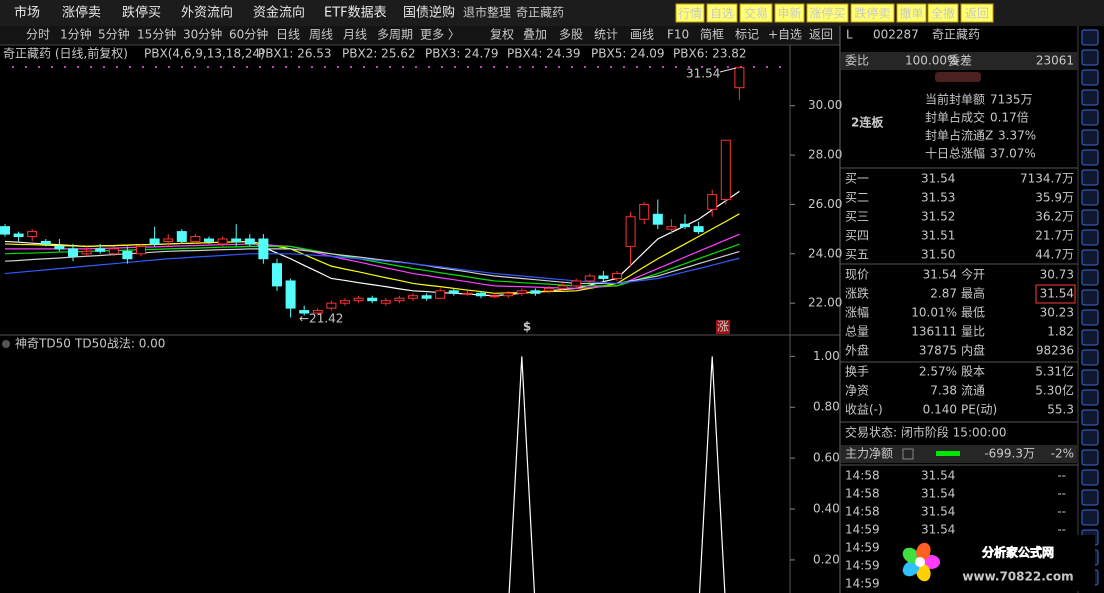 This screenshot has height=593, width=1104. What do you see at coordinates (678, 35) in the screenshot?
I see `tool-button: F10` at bounding box center [678, 35].